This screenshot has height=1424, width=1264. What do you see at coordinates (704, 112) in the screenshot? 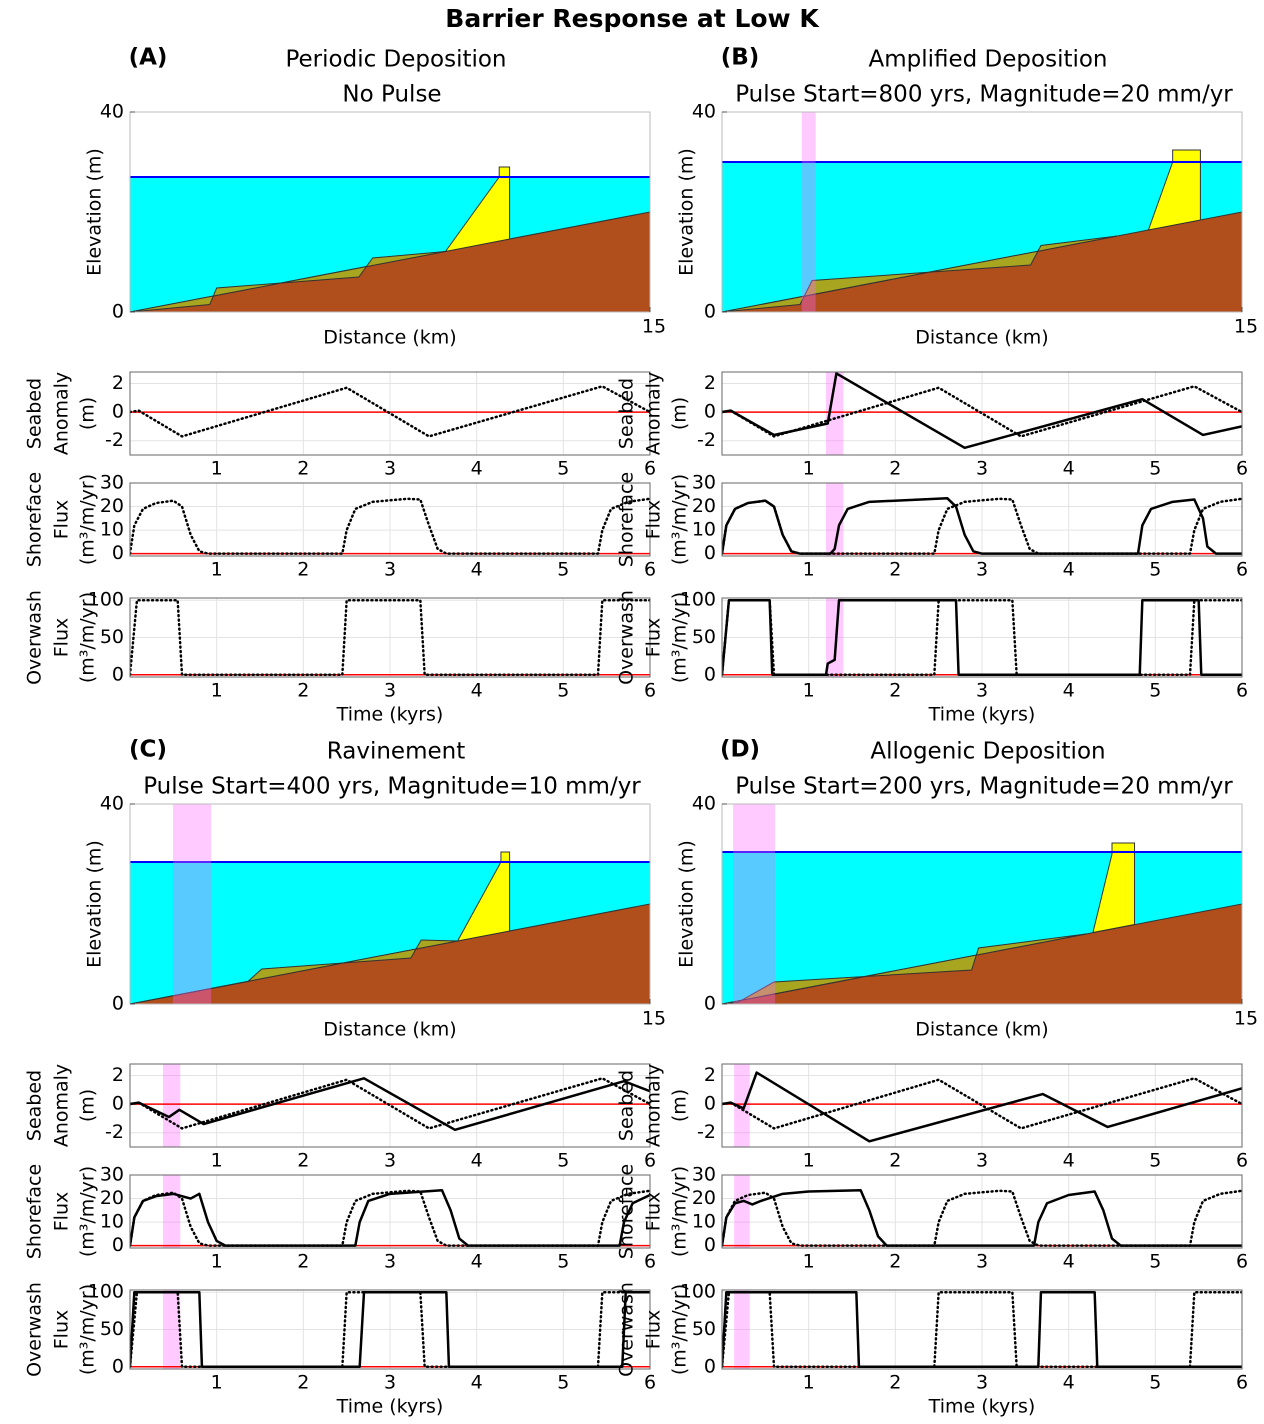
I see `y-tick-label: 40` at bounding box center [704, 112].